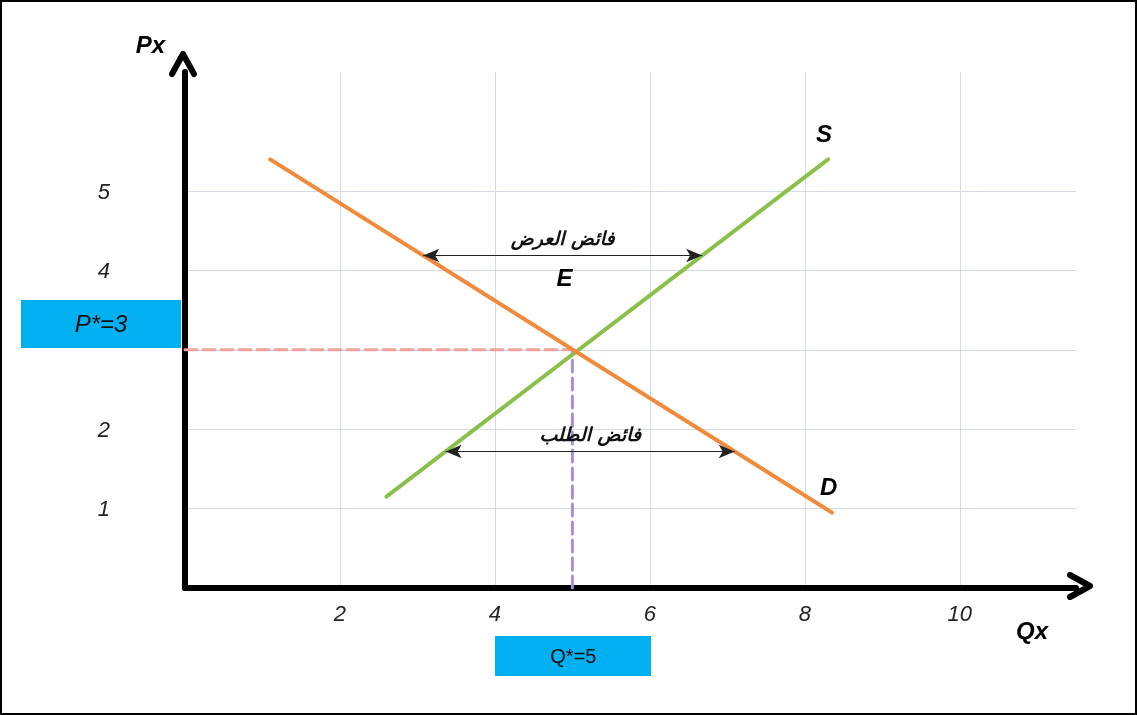 The width and height of the screenshot is (1137, 715). Describe the element at coordinates (562, 239) in the screenshot. I see `annotation: فائض العرض` at that location.